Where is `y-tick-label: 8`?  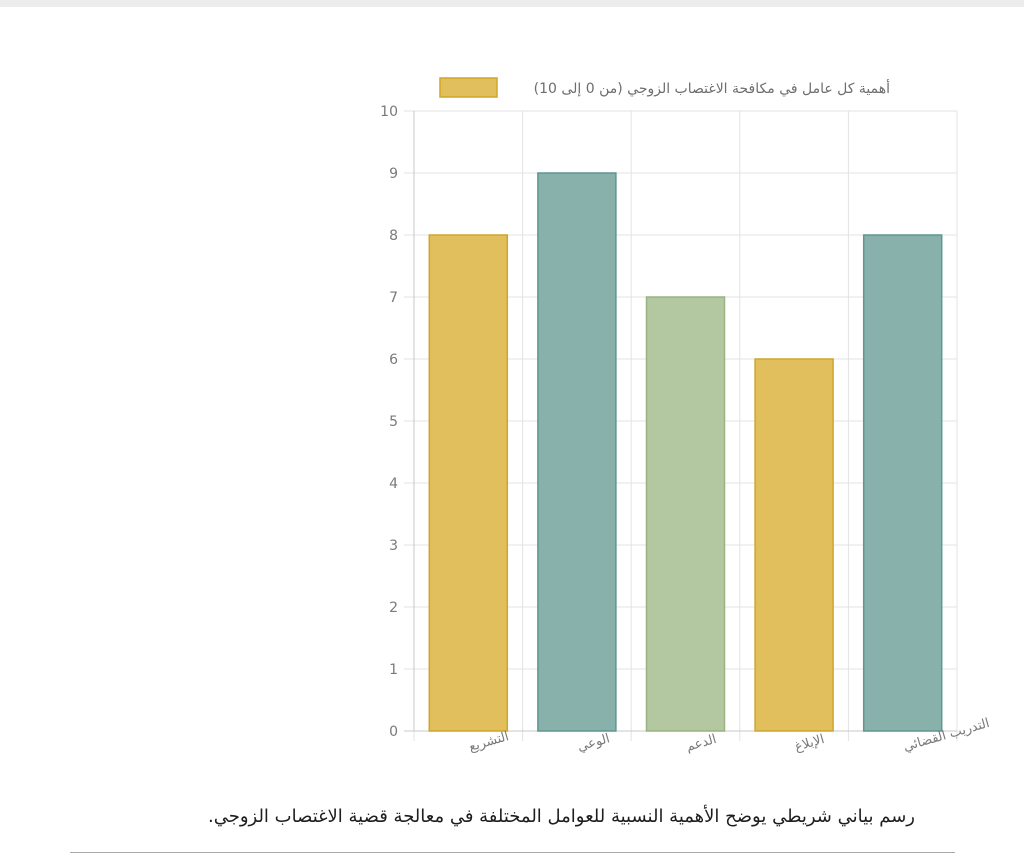 y-tick-label: 8 is located at coordinates (393, 236).